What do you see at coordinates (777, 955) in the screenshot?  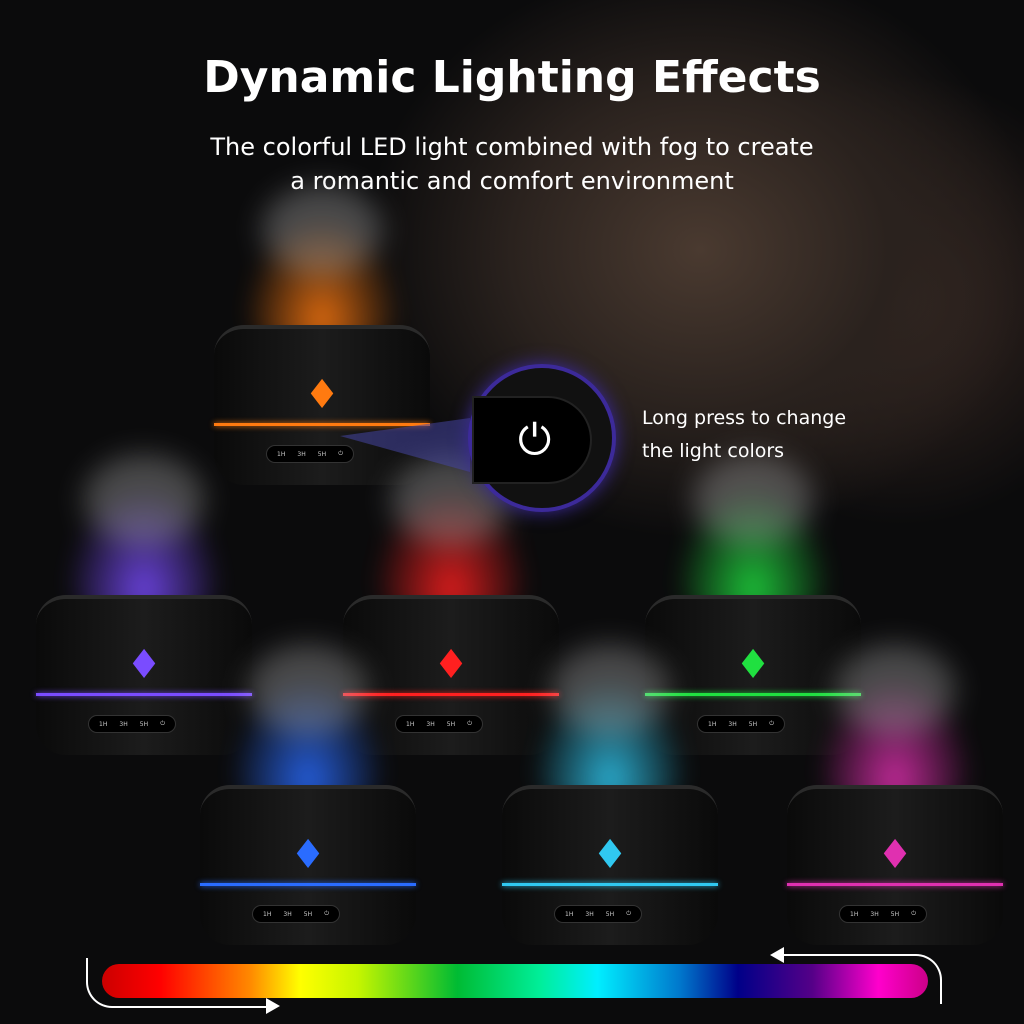 I see `arrow-left-icon` at bounding box center [777, 955].